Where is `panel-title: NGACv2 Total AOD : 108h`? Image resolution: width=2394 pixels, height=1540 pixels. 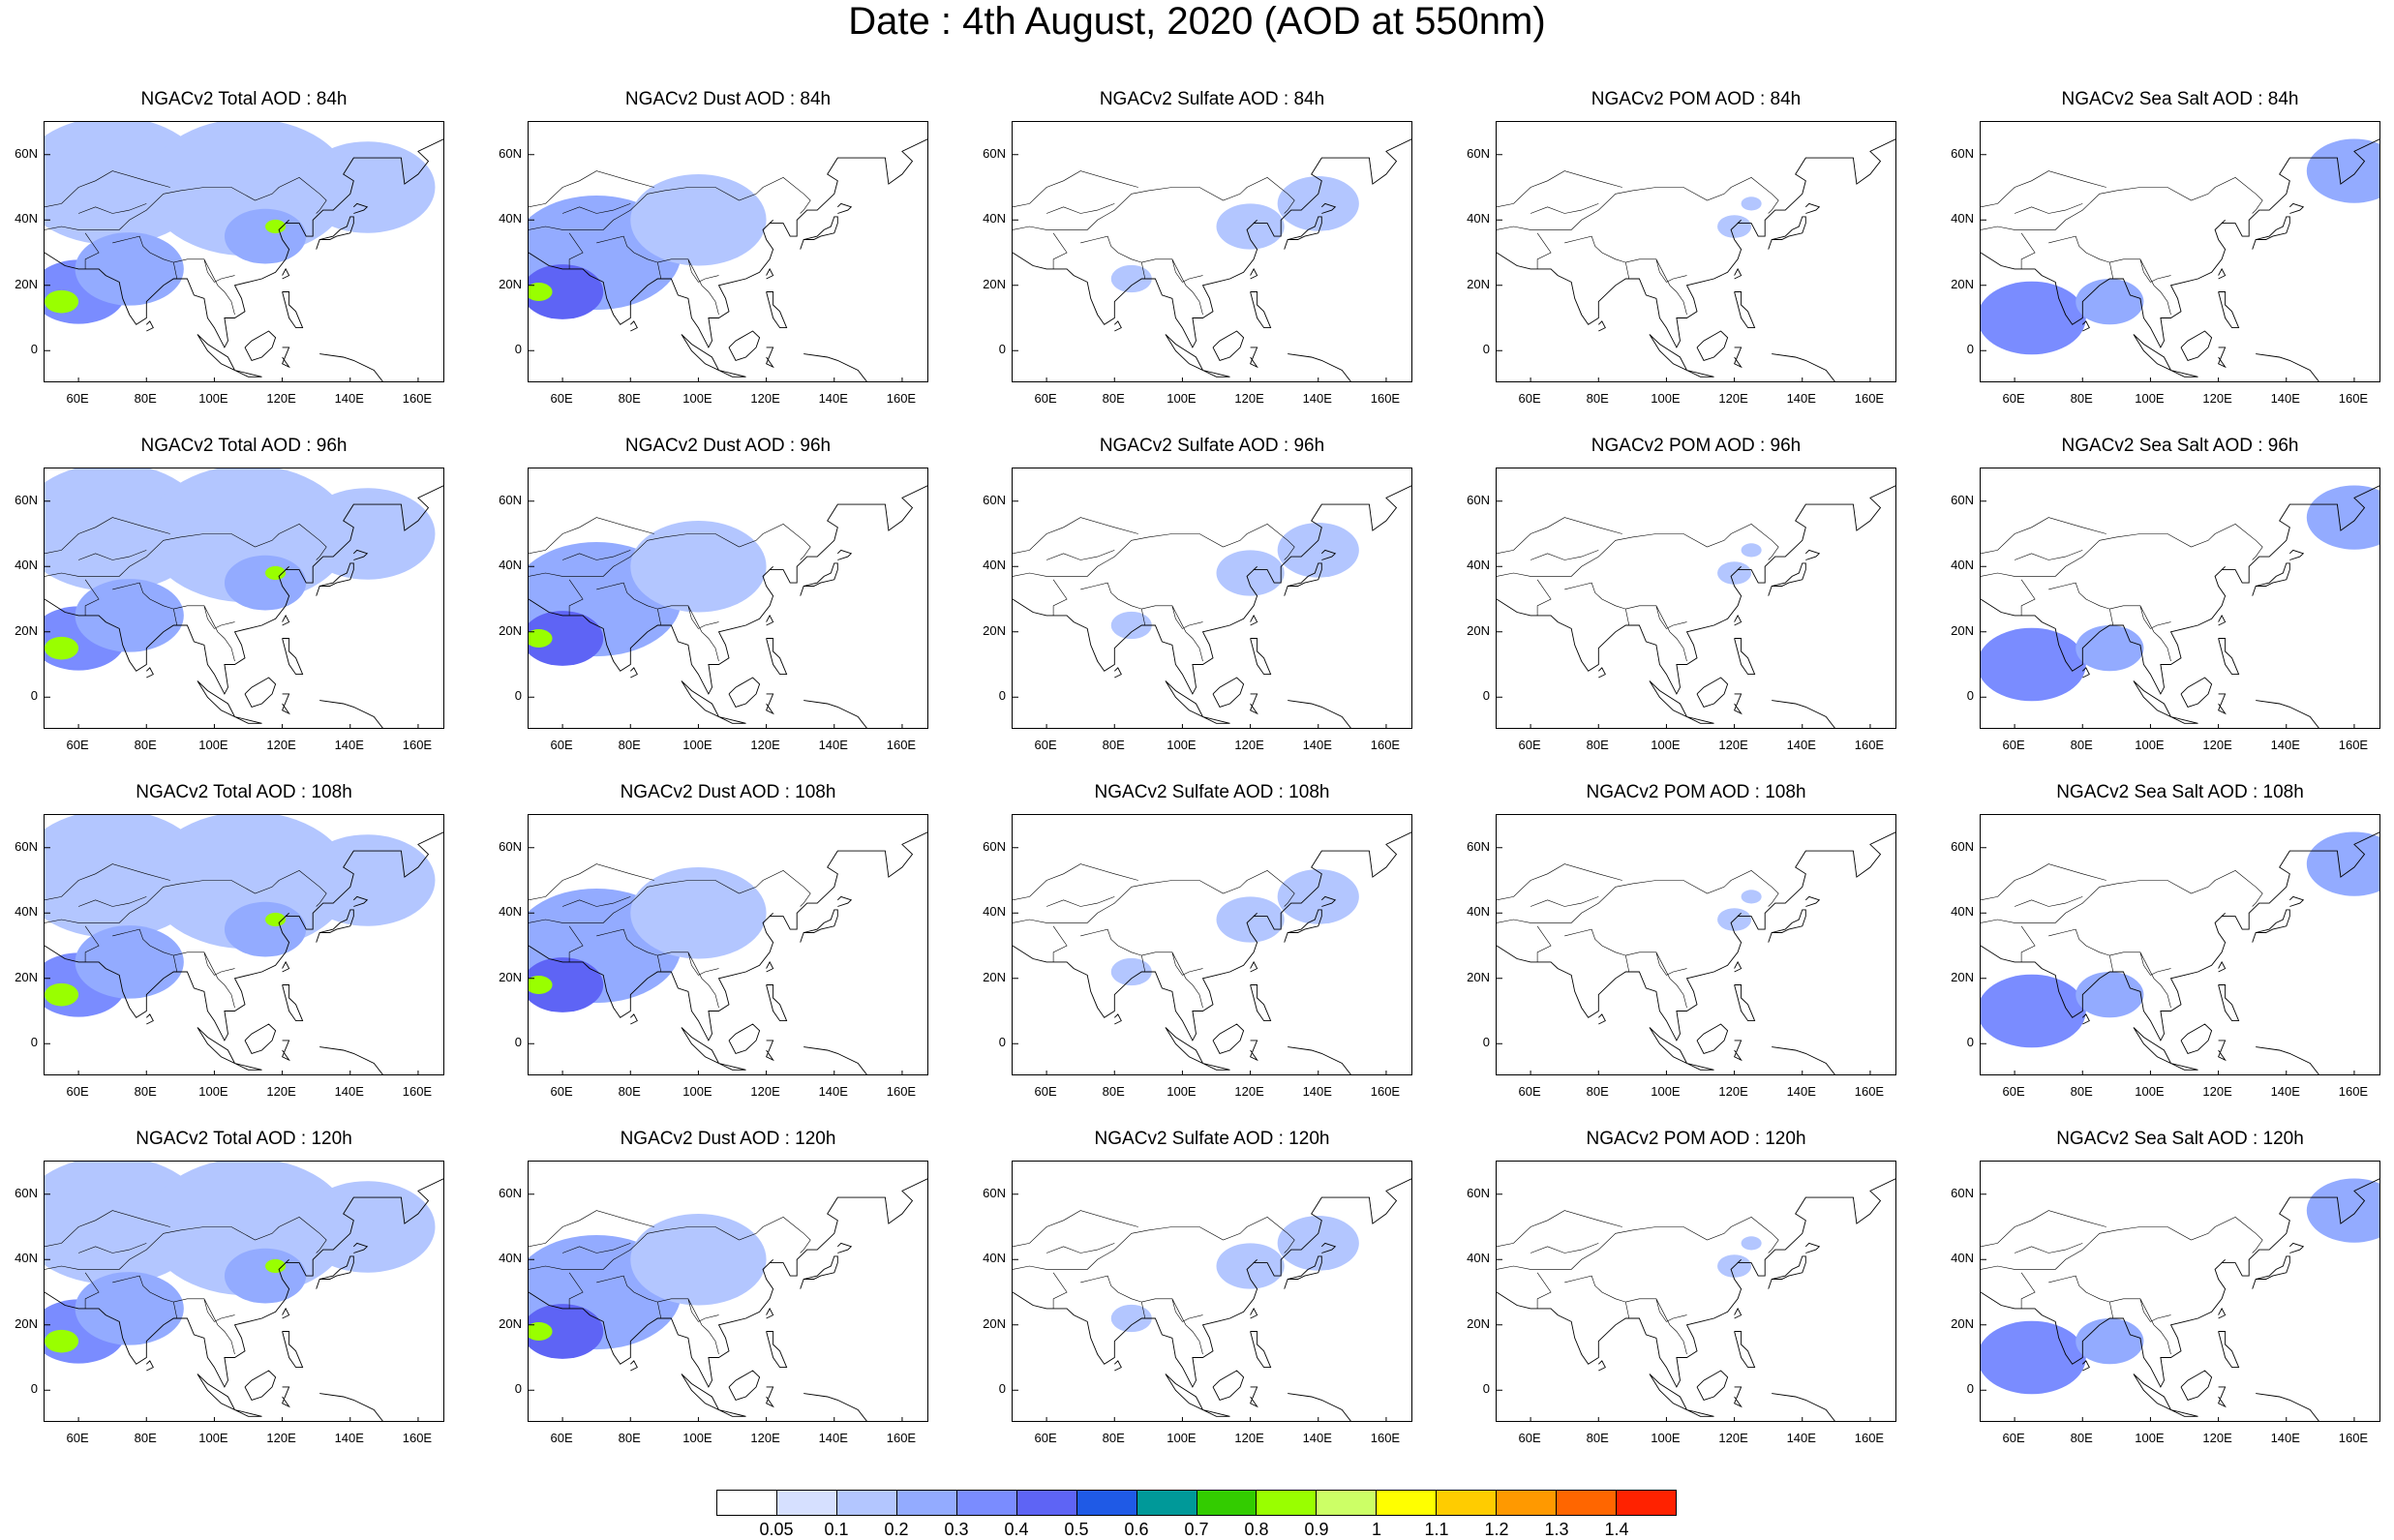
panel-title: NGACv2 Total AOD : 108h is located at coordinates (244, 792).